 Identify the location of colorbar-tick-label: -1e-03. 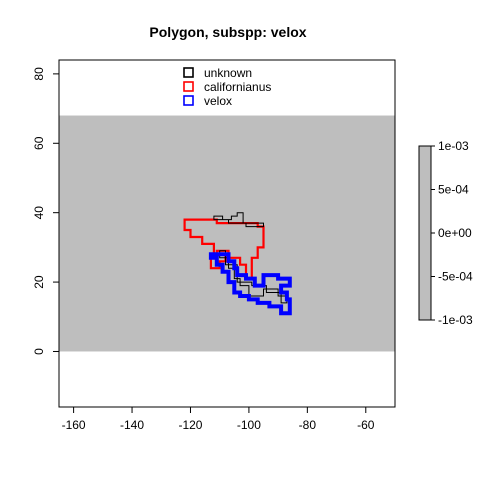
(455, 320).